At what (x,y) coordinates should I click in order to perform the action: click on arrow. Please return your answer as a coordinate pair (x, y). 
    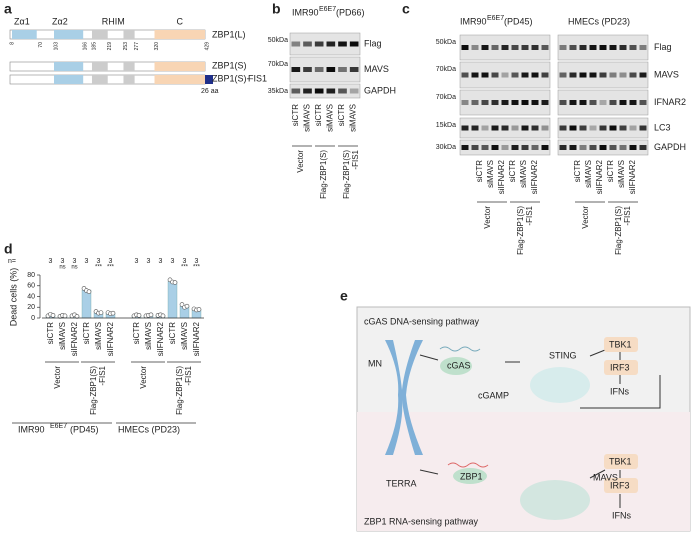
    Looking at the image, I should click on (429, 472).